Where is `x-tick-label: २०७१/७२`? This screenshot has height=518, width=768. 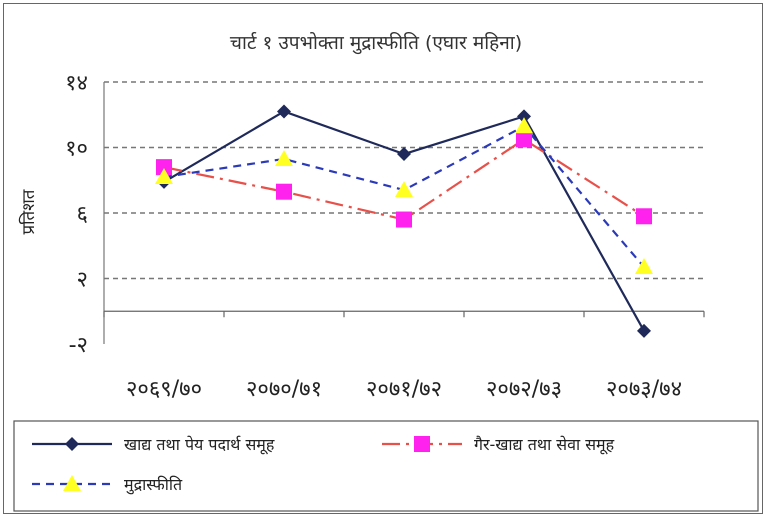
x-tick-label: २०७१/७२ is located at coordinates (404, 389).